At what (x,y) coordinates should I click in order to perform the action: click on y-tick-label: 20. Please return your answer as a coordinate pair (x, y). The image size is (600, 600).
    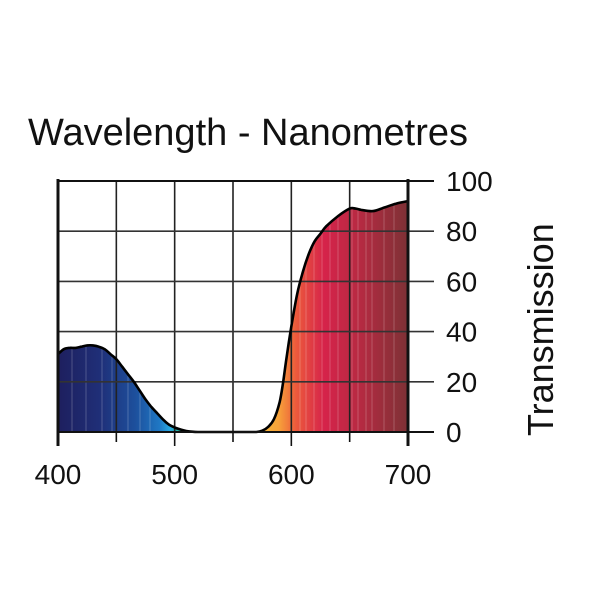
    Looking at the image, I should click on (461, 382).